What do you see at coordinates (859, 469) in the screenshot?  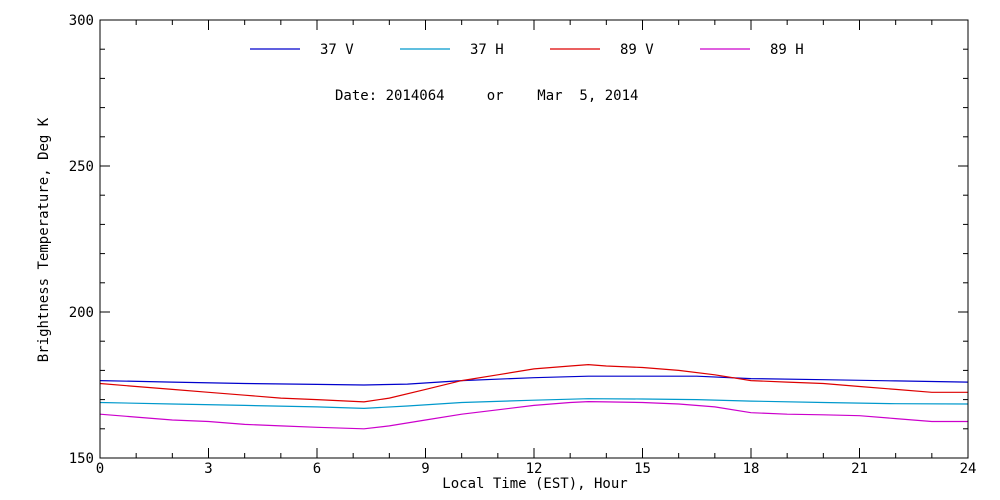 I see `x-tick-label: 21` at bounding box center [859, 469].